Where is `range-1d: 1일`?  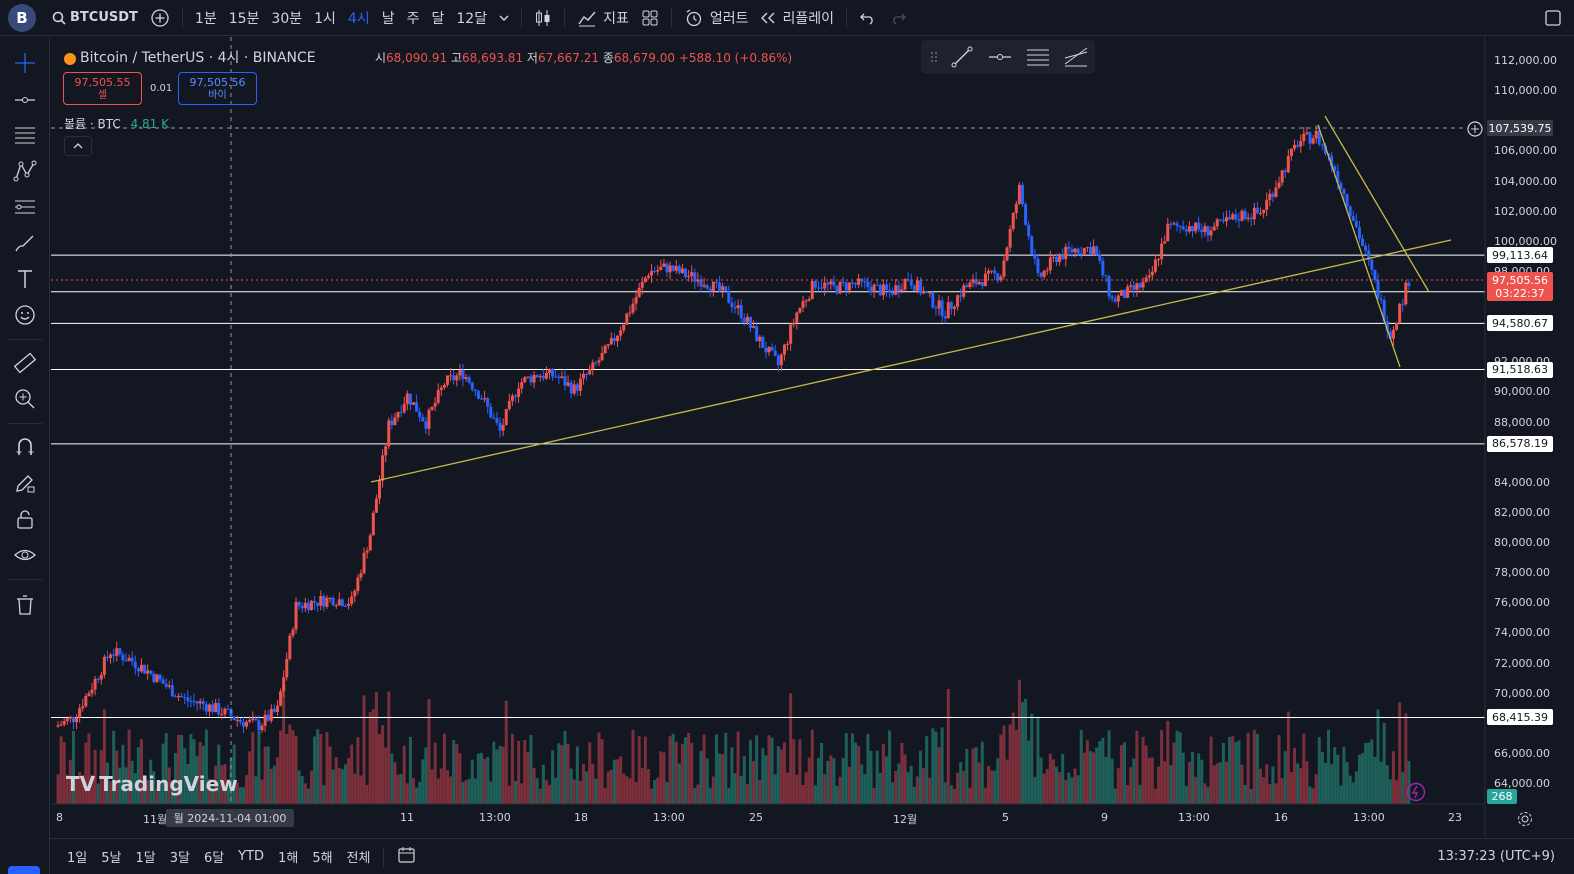
range-1d: 1일 is located at coordinates (77, 858).